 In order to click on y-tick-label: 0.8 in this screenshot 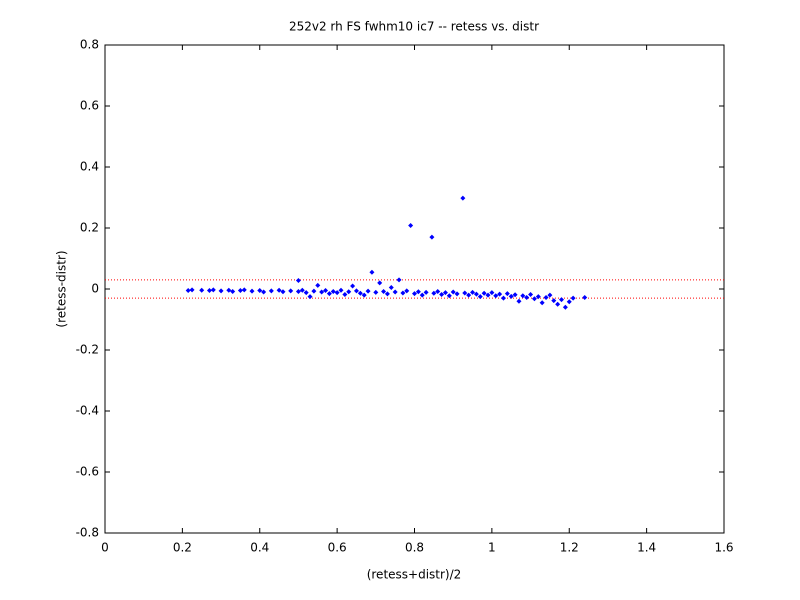, I will do `click(89, 45)`.